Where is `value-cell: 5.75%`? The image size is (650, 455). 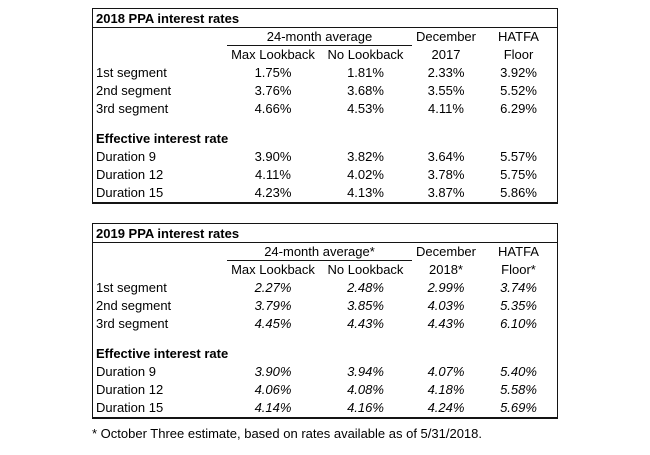 value-cell: 5.75% is located at coordinates (518, 174).